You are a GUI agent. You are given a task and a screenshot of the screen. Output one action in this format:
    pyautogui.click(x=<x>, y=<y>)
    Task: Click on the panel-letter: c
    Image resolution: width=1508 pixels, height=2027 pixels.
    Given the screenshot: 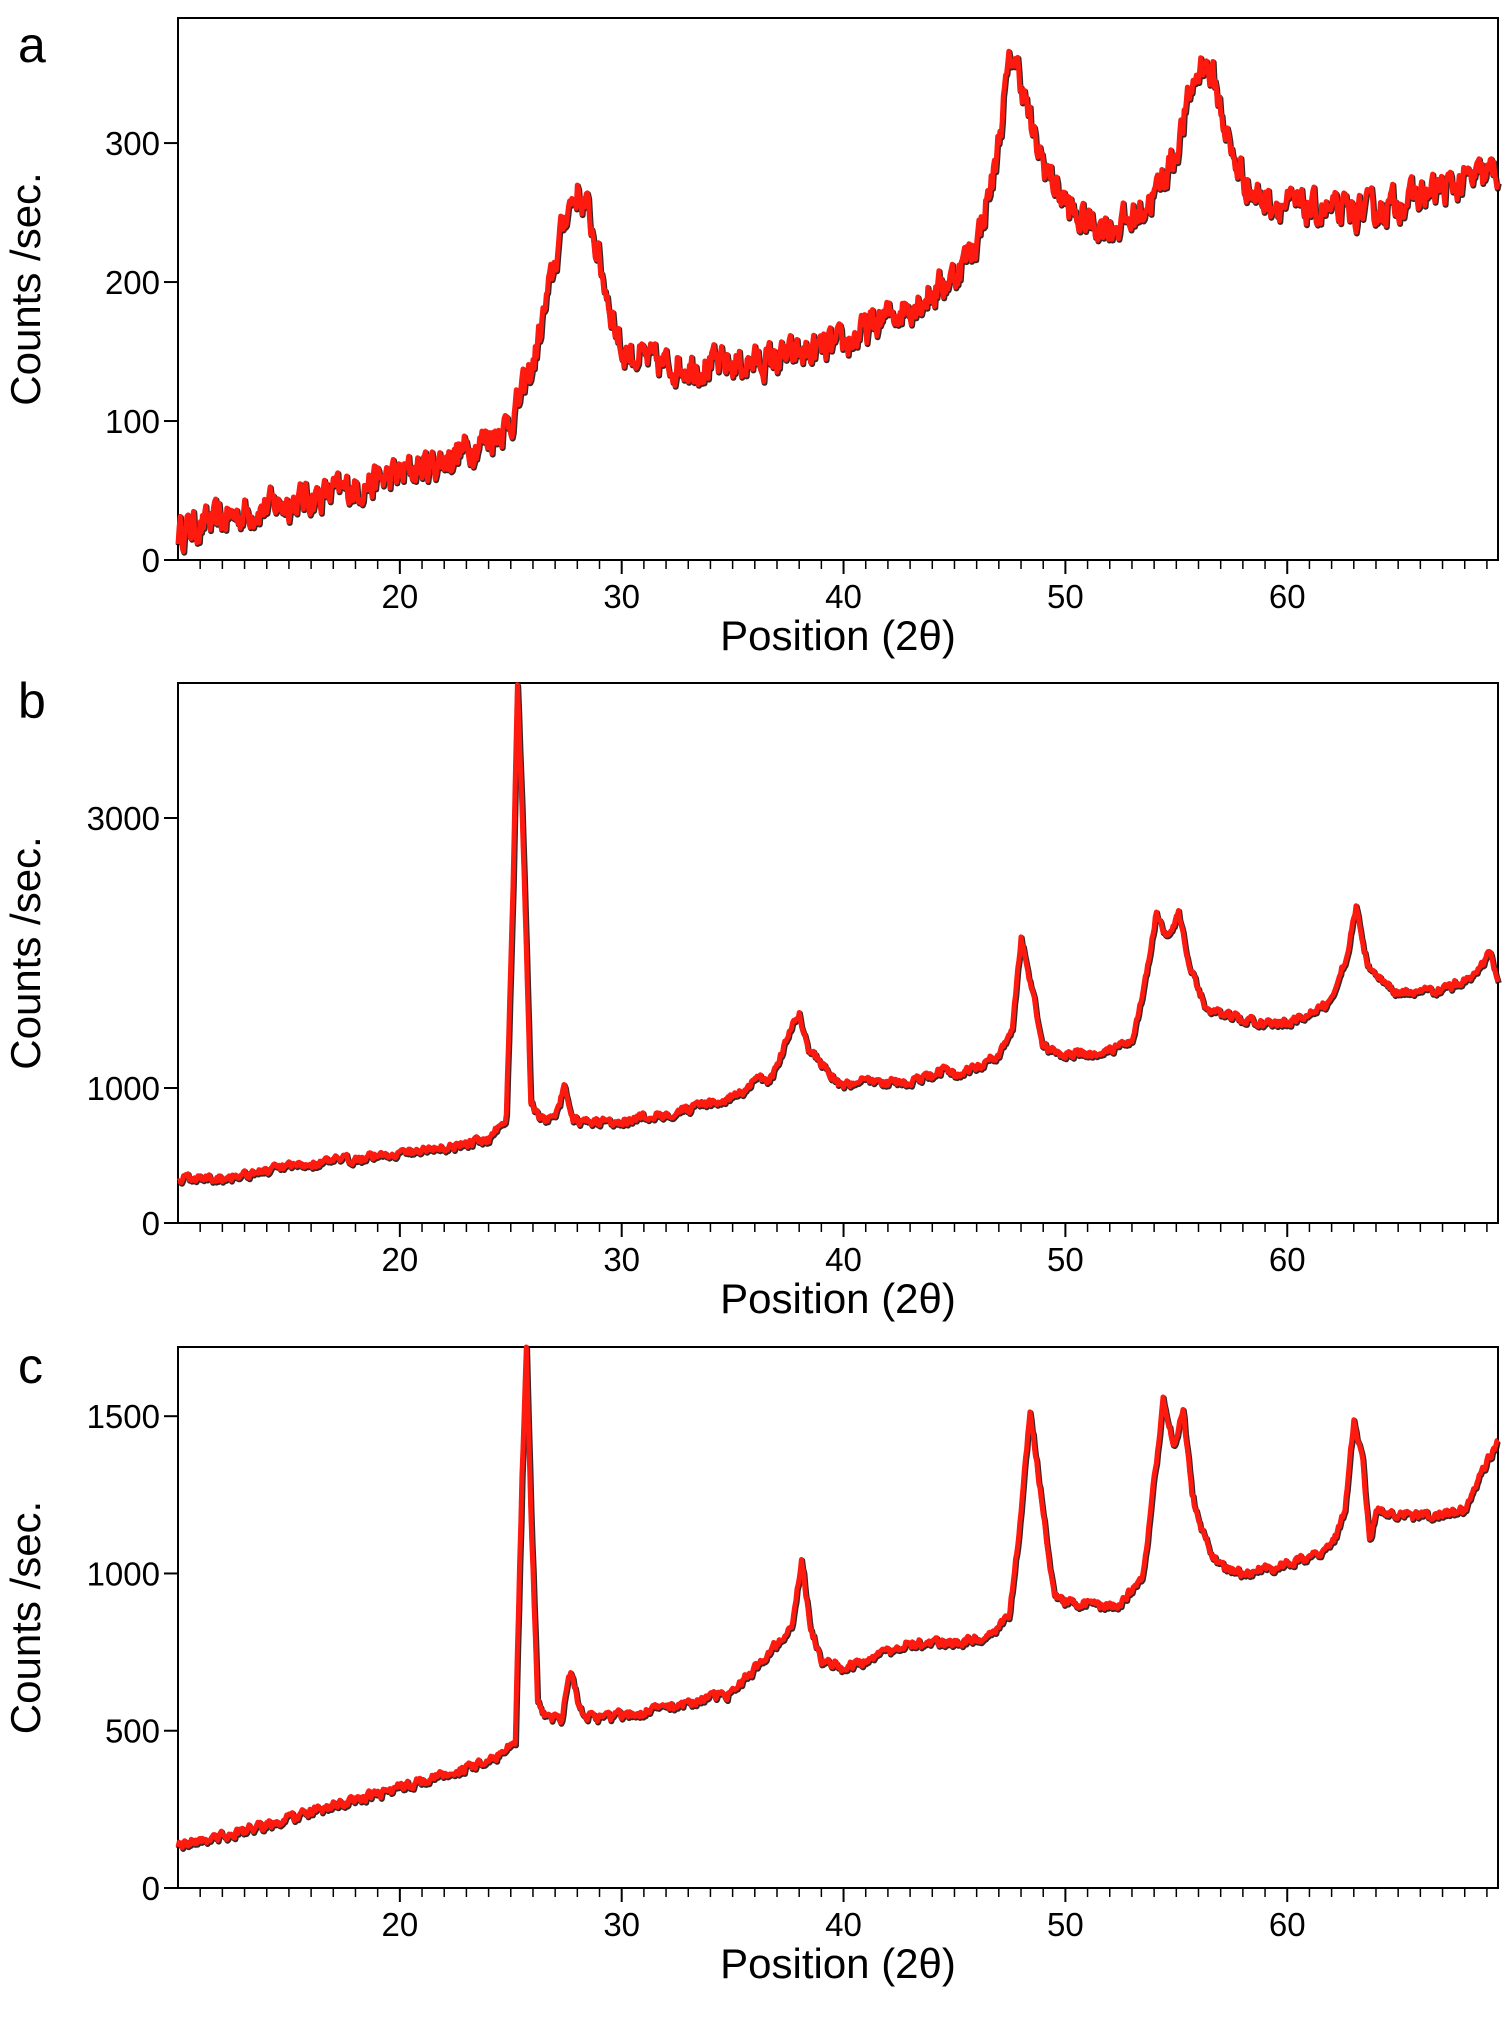 What is the action you would take?
    pyautogui.click(x=30, y=1366)
    